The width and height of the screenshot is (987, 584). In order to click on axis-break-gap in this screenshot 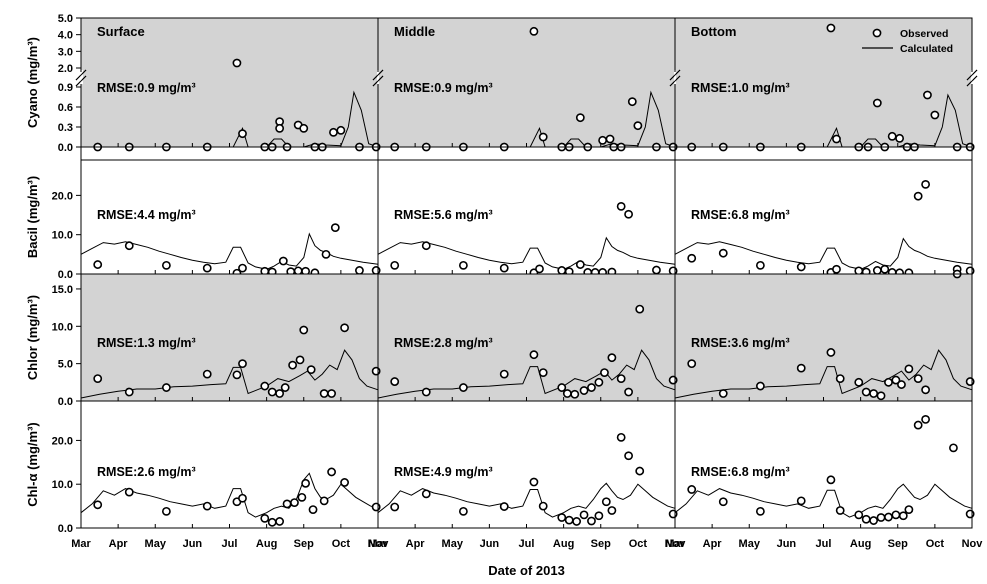, I will do `click(972, 78)`.